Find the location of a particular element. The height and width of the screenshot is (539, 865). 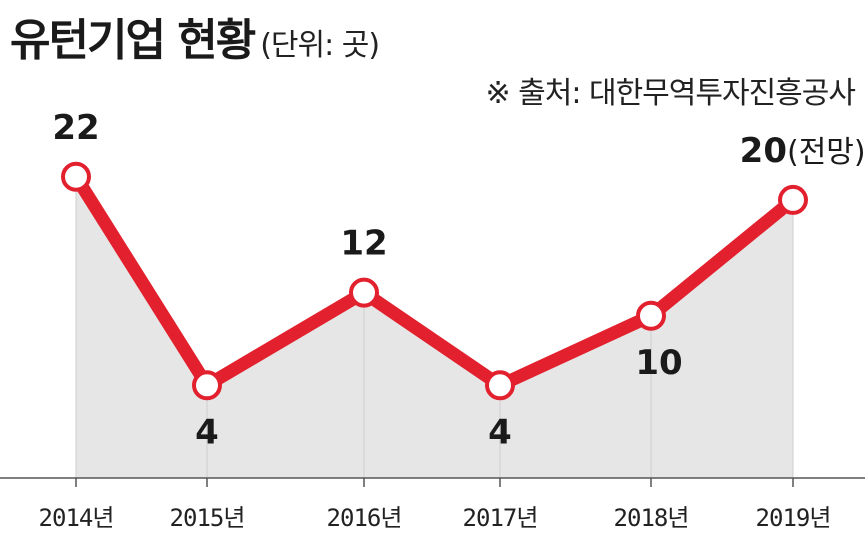

x-tick-label-2016년: 2016년 is located at coordinates (364, 518).